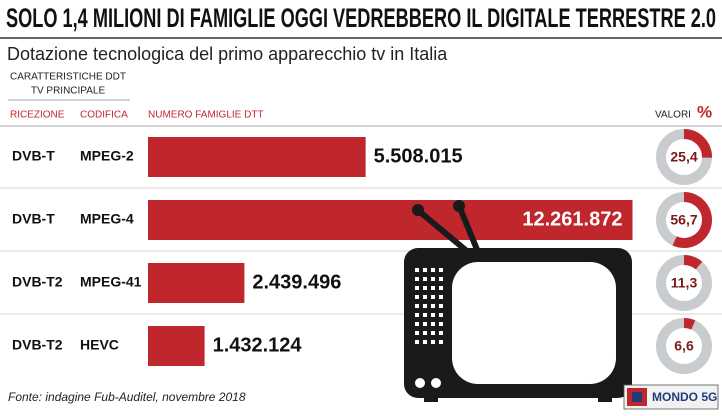  Describe the element at coordinates (111, 282) in the screenshot. I see `row-category: MPEG-41` at that location.